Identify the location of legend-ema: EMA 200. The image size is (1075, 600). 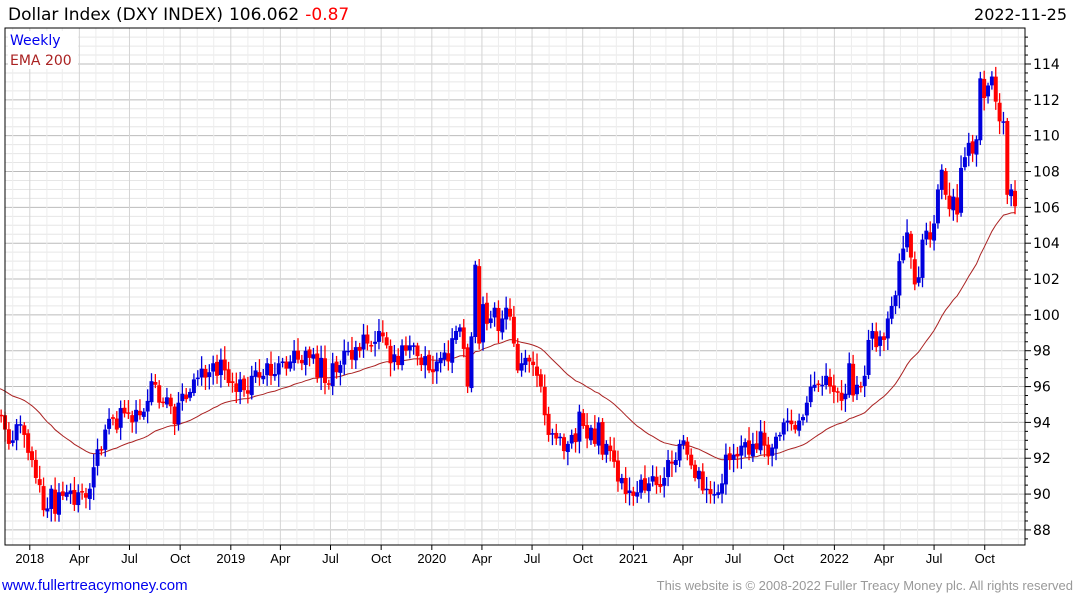
(41, 61).